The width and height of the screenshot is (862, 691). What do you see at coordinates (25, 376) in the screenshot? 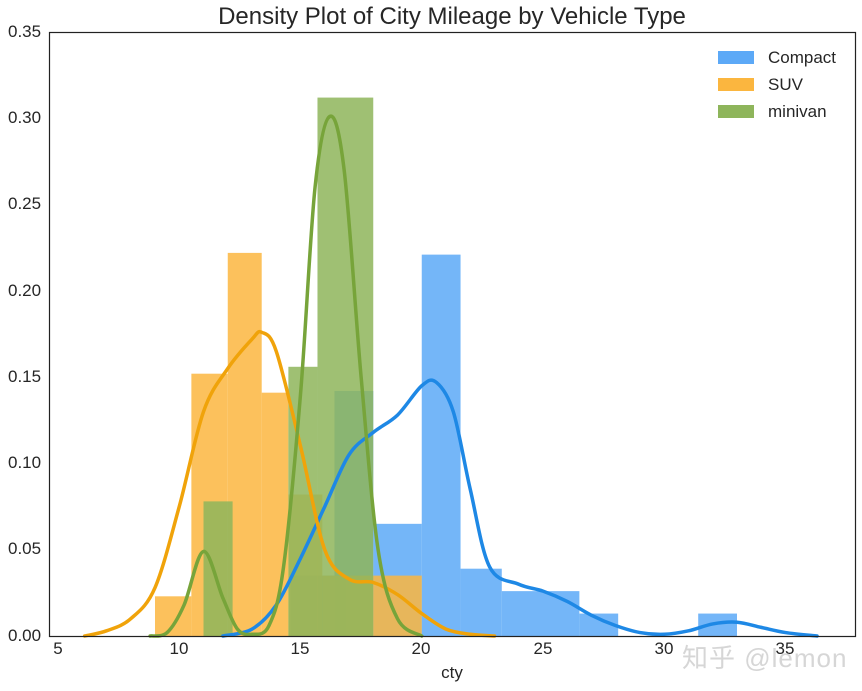
I see `ytick-label: 0.15` at bounding box center [25, 376].